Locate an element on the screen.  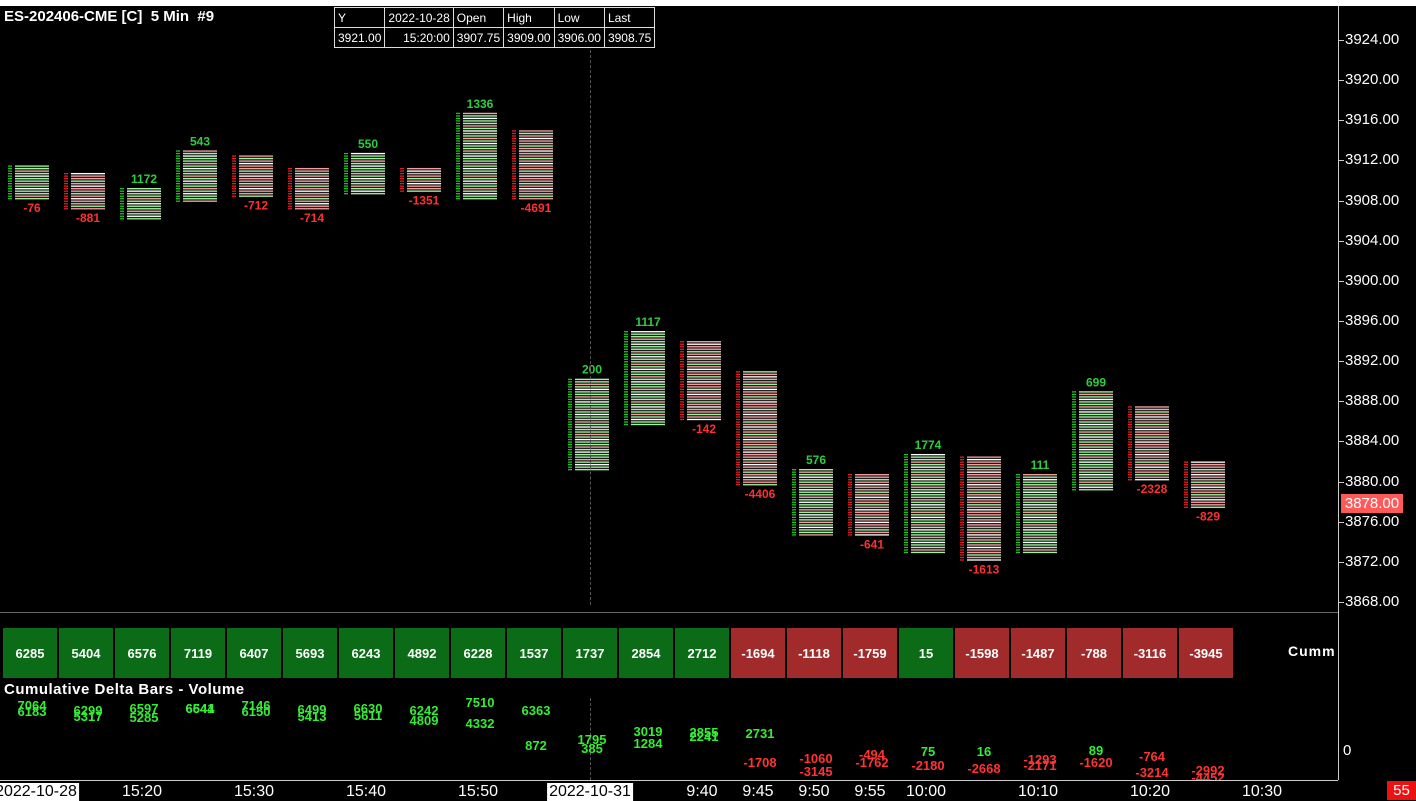
time-tick-label: 10:00 is located at coordinates (926, 791).